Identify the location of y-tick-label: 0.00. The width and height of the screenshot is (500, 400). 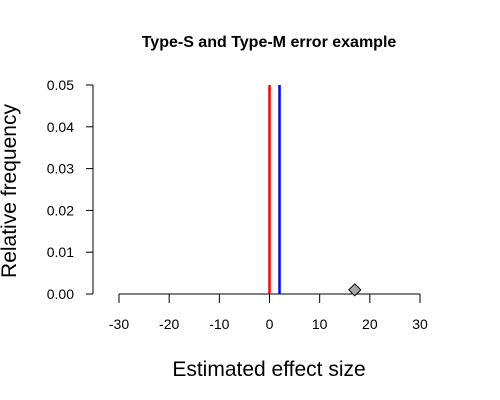
(60, 294).